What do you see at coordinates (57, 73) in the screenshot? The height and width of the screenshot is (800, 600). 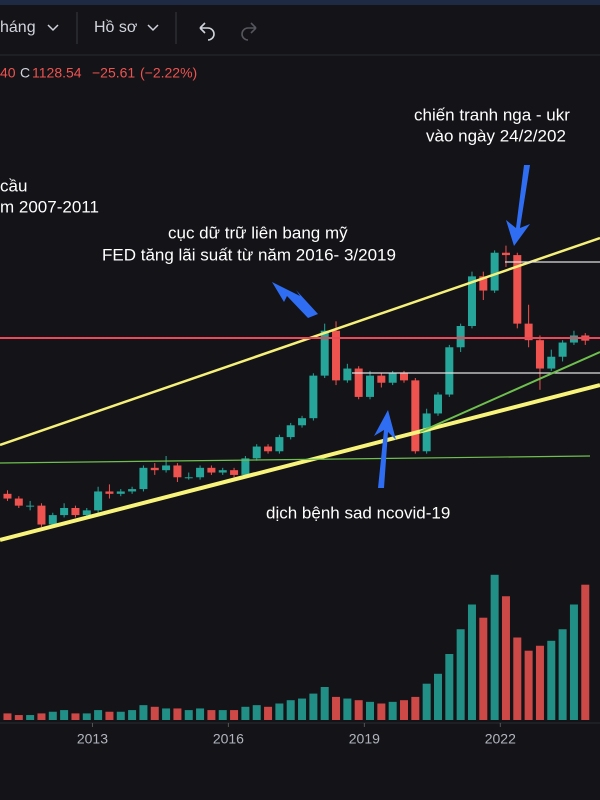 I see `close-value: 1128.54` at bounding box center [57, 73].